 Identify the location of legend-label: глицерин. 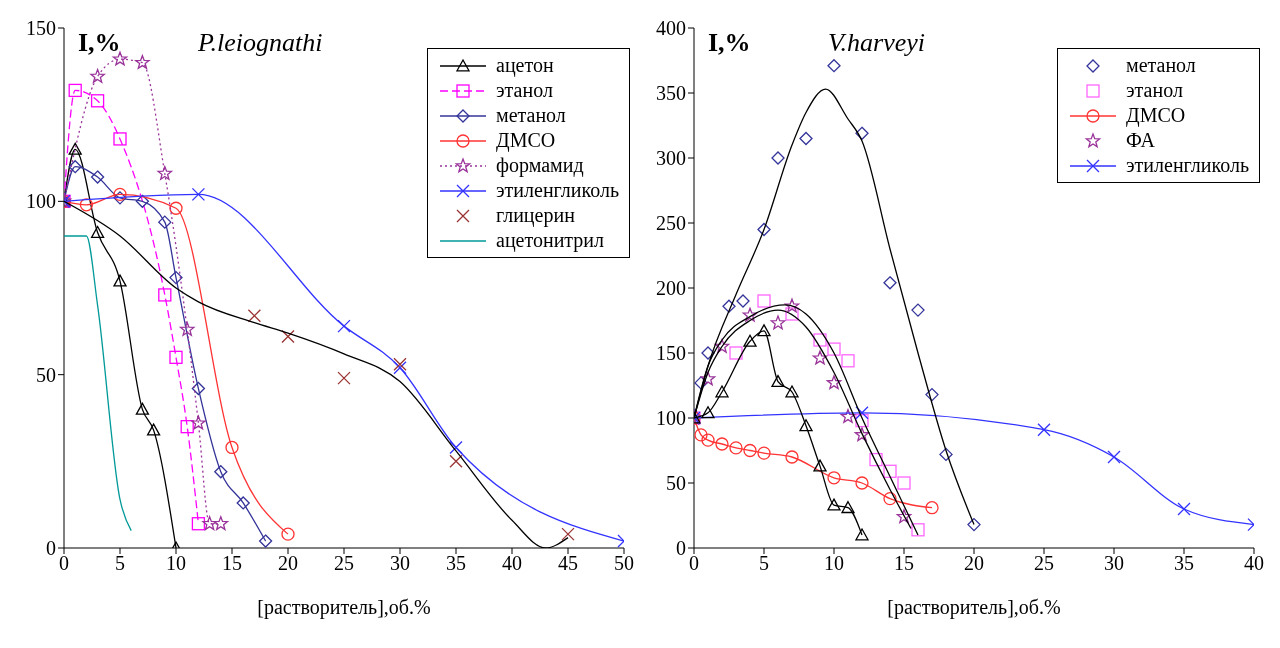
(535, 215).